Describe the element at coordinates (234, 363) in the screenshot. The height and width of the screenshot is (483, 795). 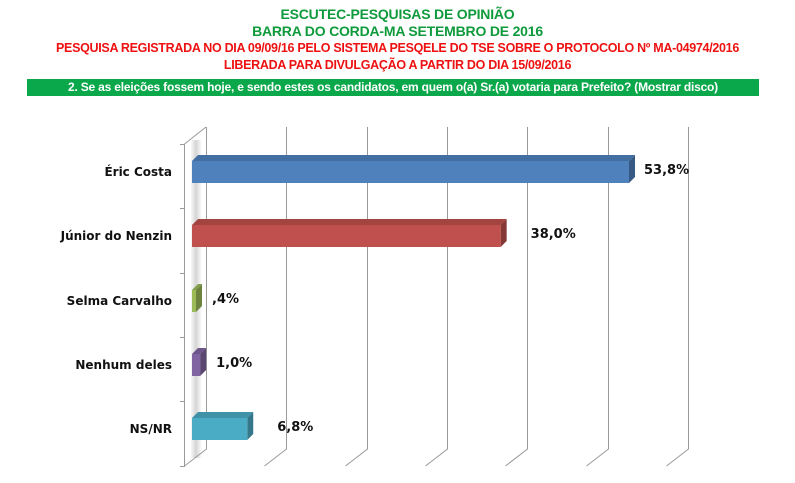
I see `value-label-nenhum-deles: 1,0%` at that location.